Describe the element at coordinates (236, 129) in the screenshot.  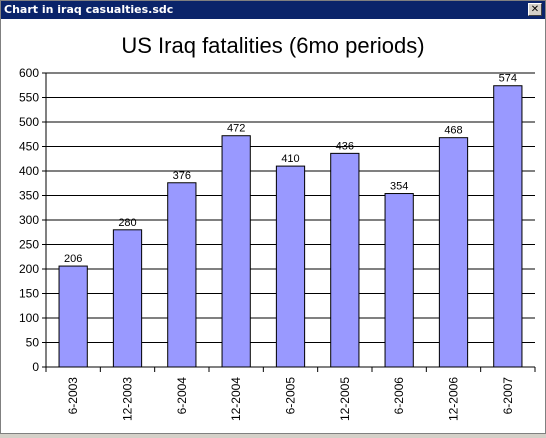
I see `bar-value-label: 472` at that location.